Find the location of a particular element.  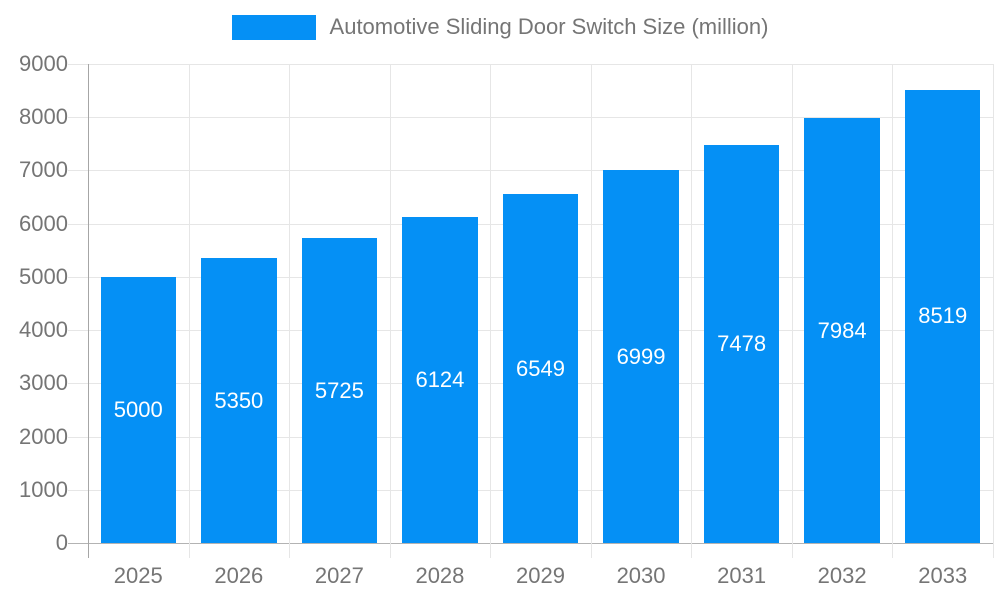

y-axis-tick-label: 2000 is located at coordinates (43, 436).